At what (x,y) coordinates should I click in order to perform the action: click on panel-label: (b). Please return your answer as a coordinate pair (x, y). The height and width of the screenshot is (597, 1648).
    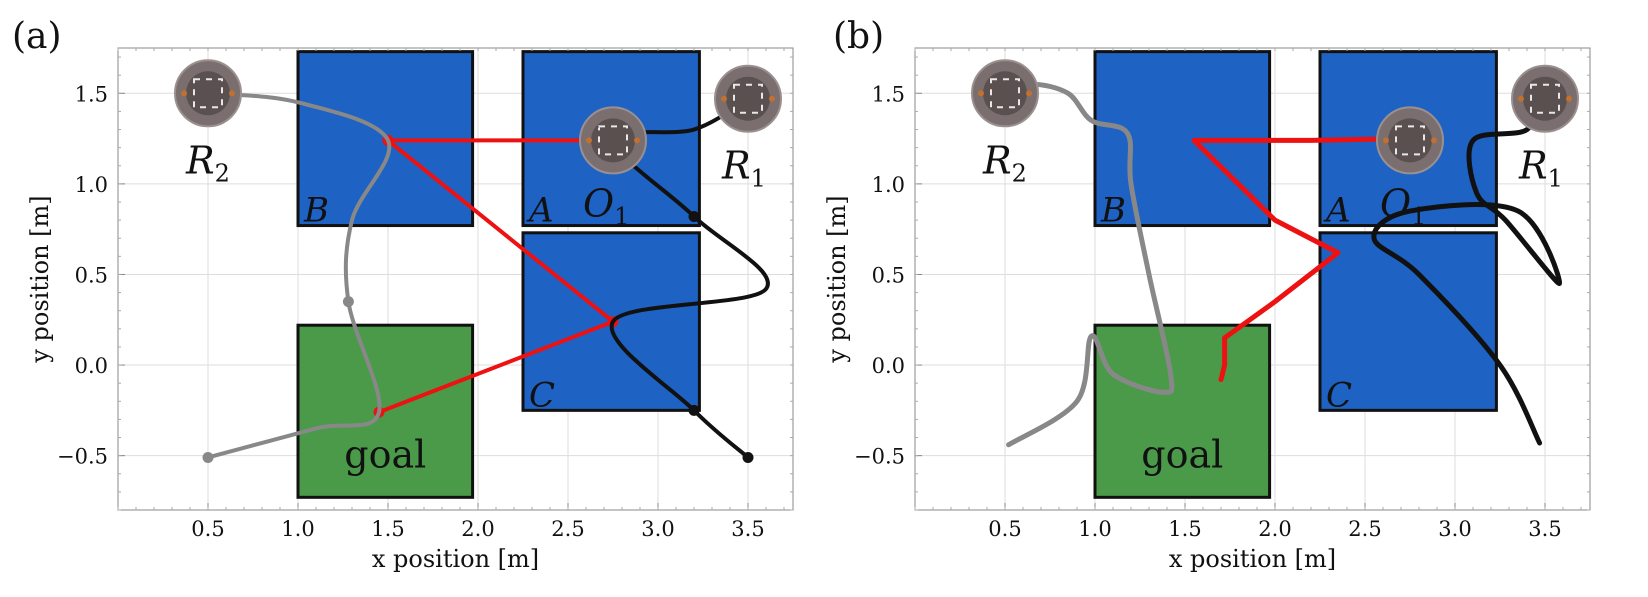
    Looking at the image, I should click on (858, 36).